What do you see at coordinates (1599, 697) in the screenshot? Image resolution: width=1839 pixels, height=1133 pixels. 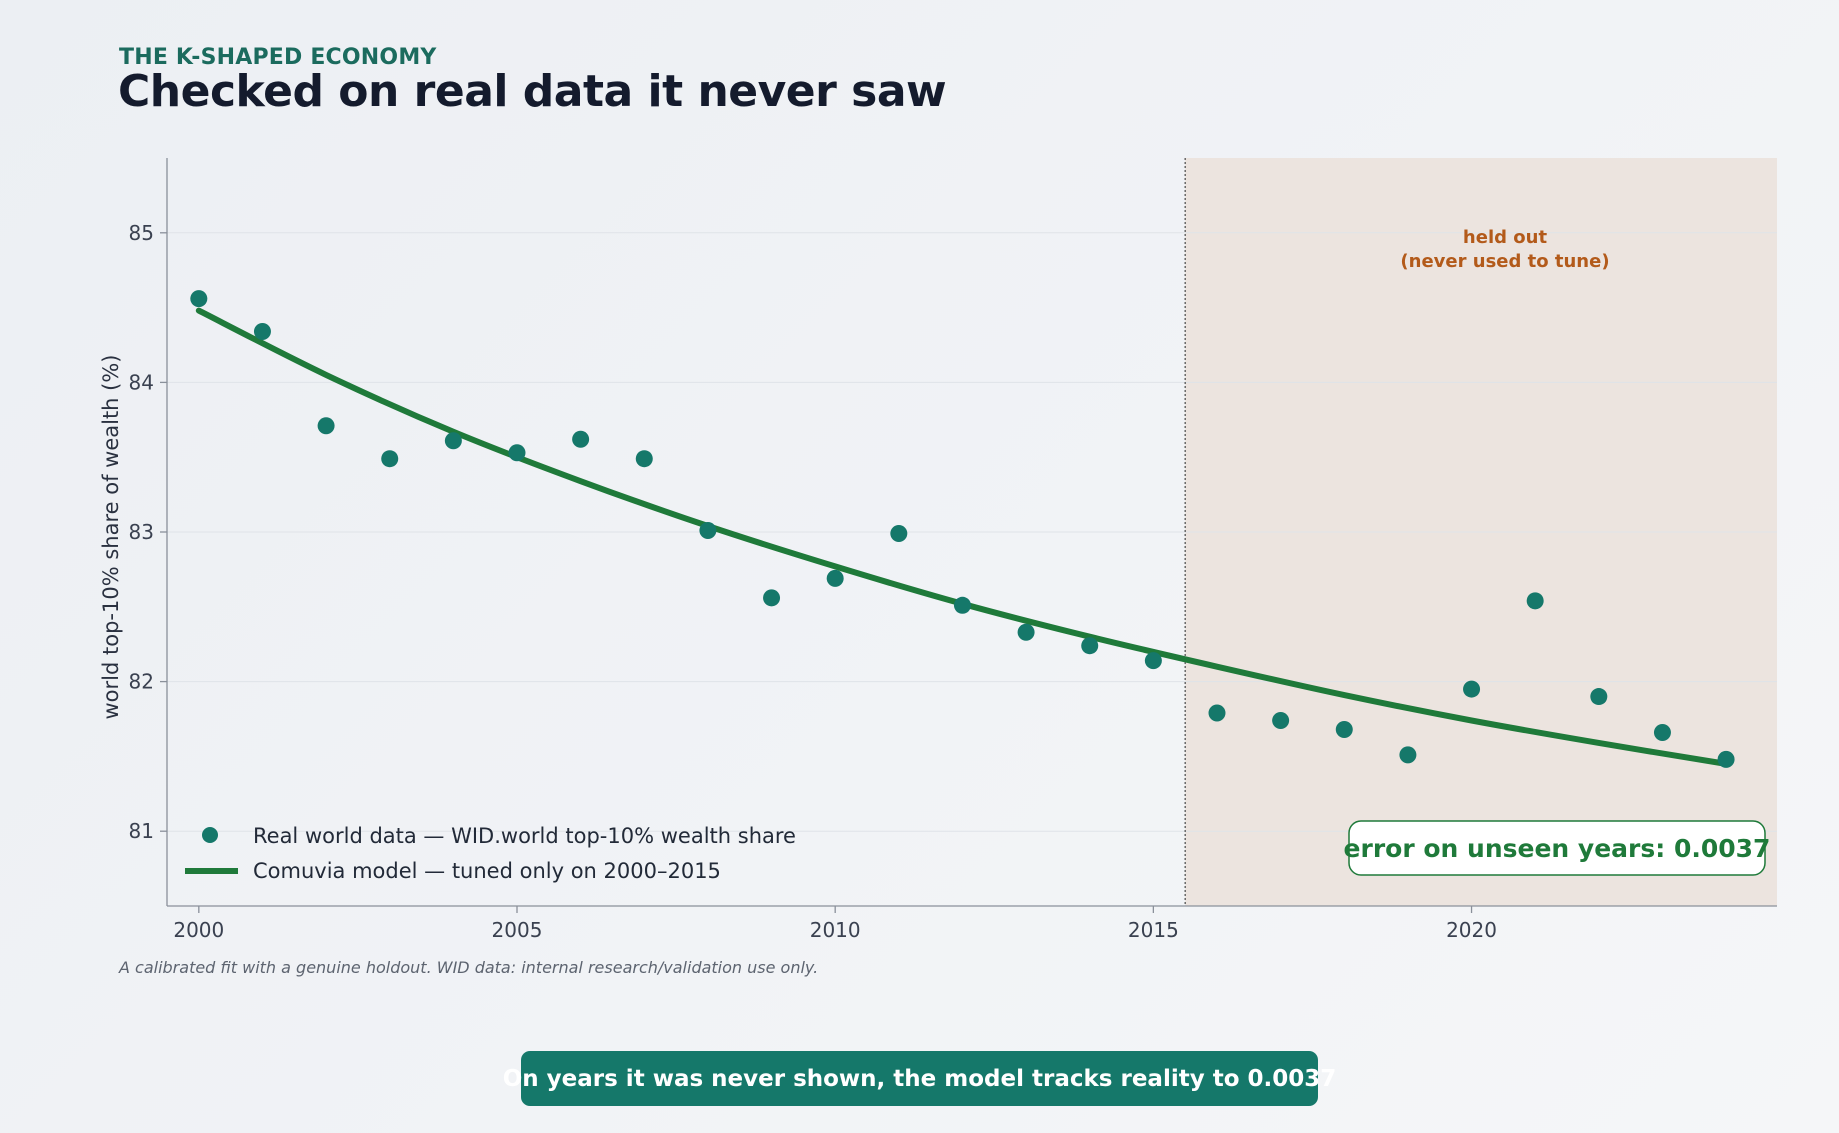 I see `data-point-2022` at bounding box center [1599, 697].